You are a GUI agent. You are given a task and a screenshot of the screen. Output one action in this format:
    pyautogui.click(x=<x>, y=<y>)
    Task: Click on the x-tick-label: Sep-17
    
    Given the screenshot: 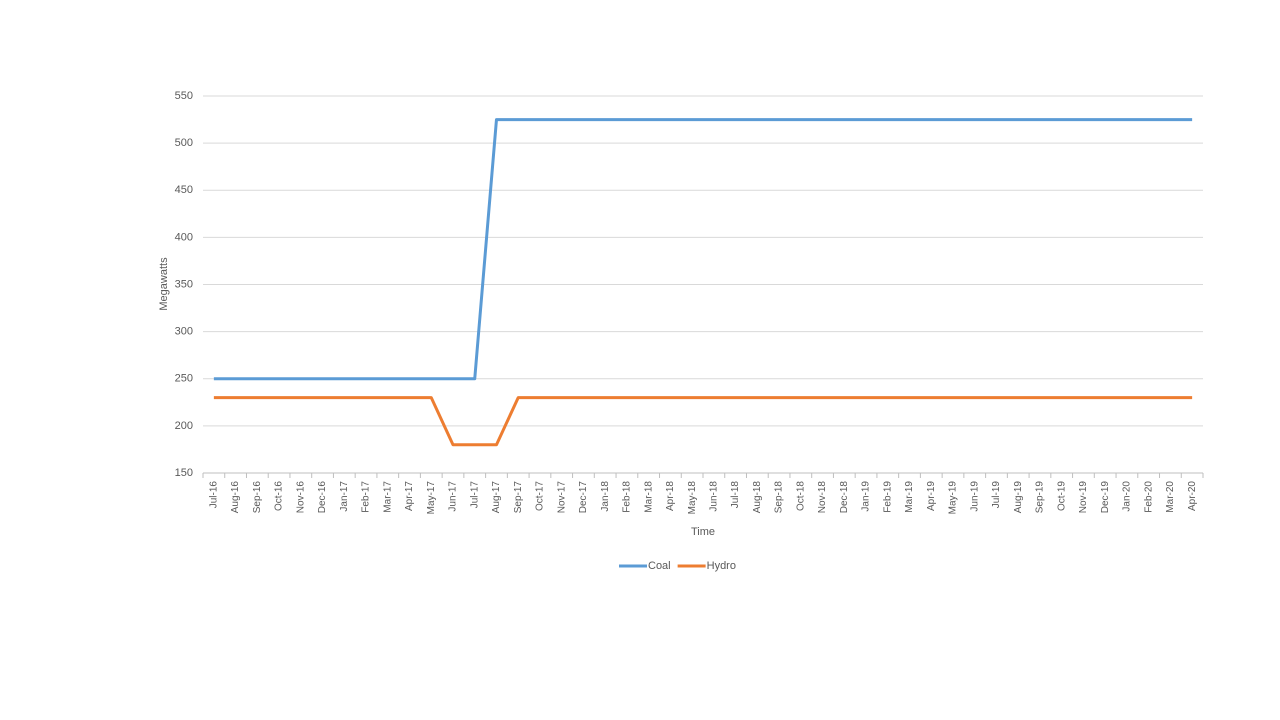 What is the action you would take?
    pyautogui.click(x=518, y=497)
    